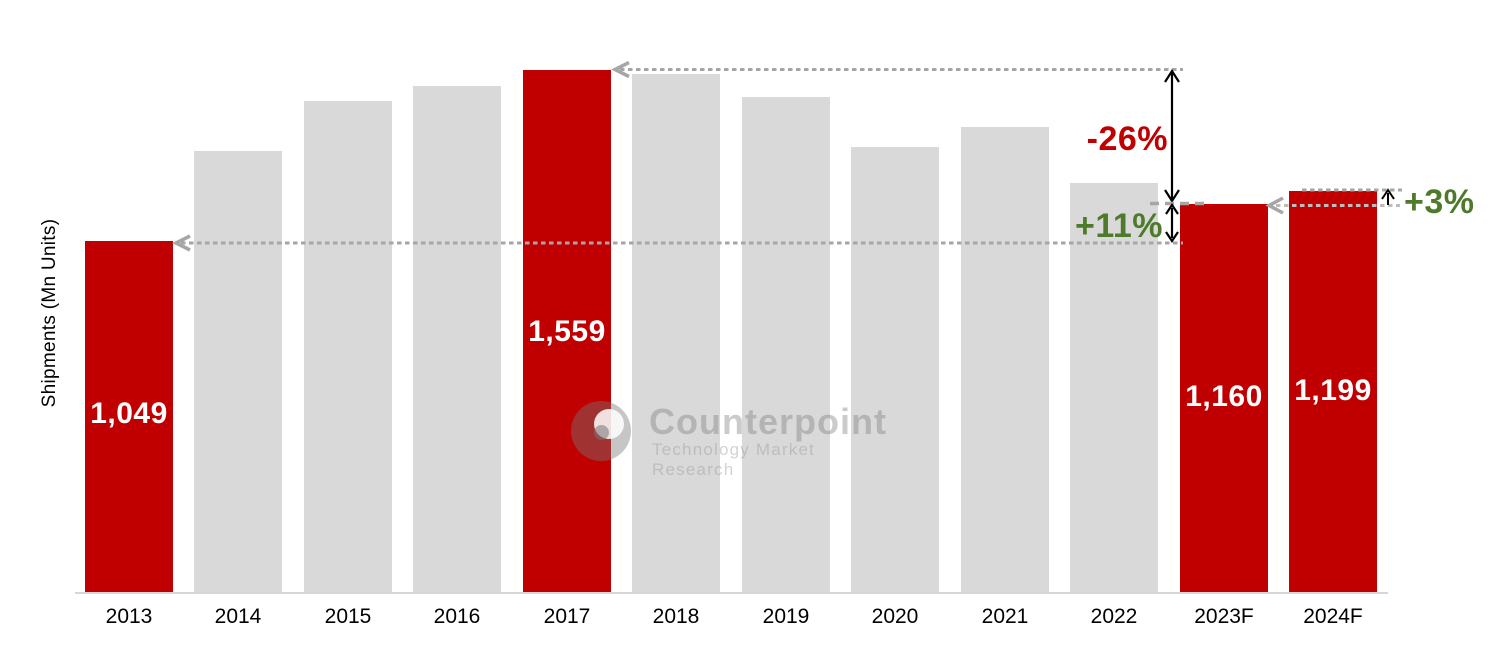 The height and width of the screenshot is (668, 1500). What do you see at coordinates (238, 371) in the screenshot?
I see `bar-2014` at bounding box center [238, 371].